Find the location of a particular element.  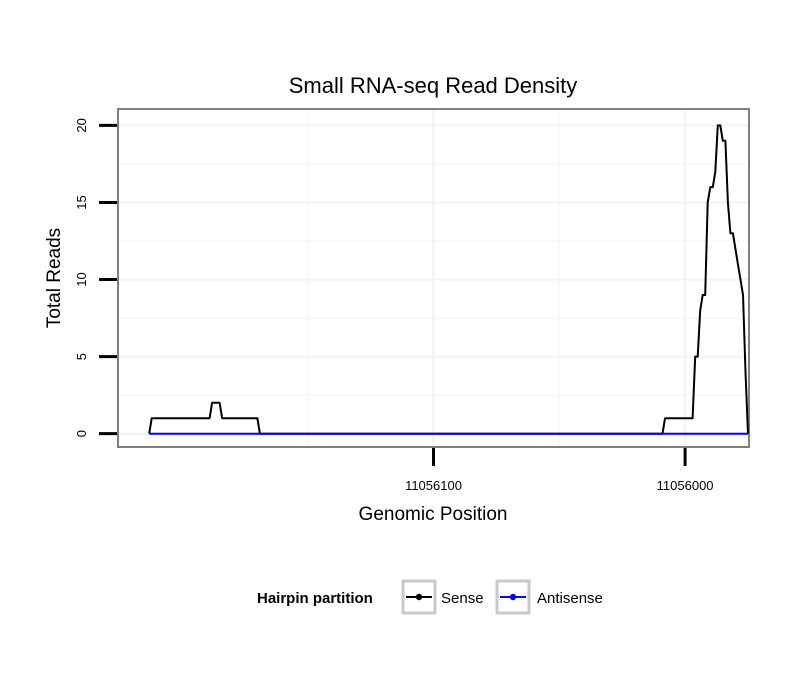

legend-key-antisense-point is located at coordinates (513, 597).